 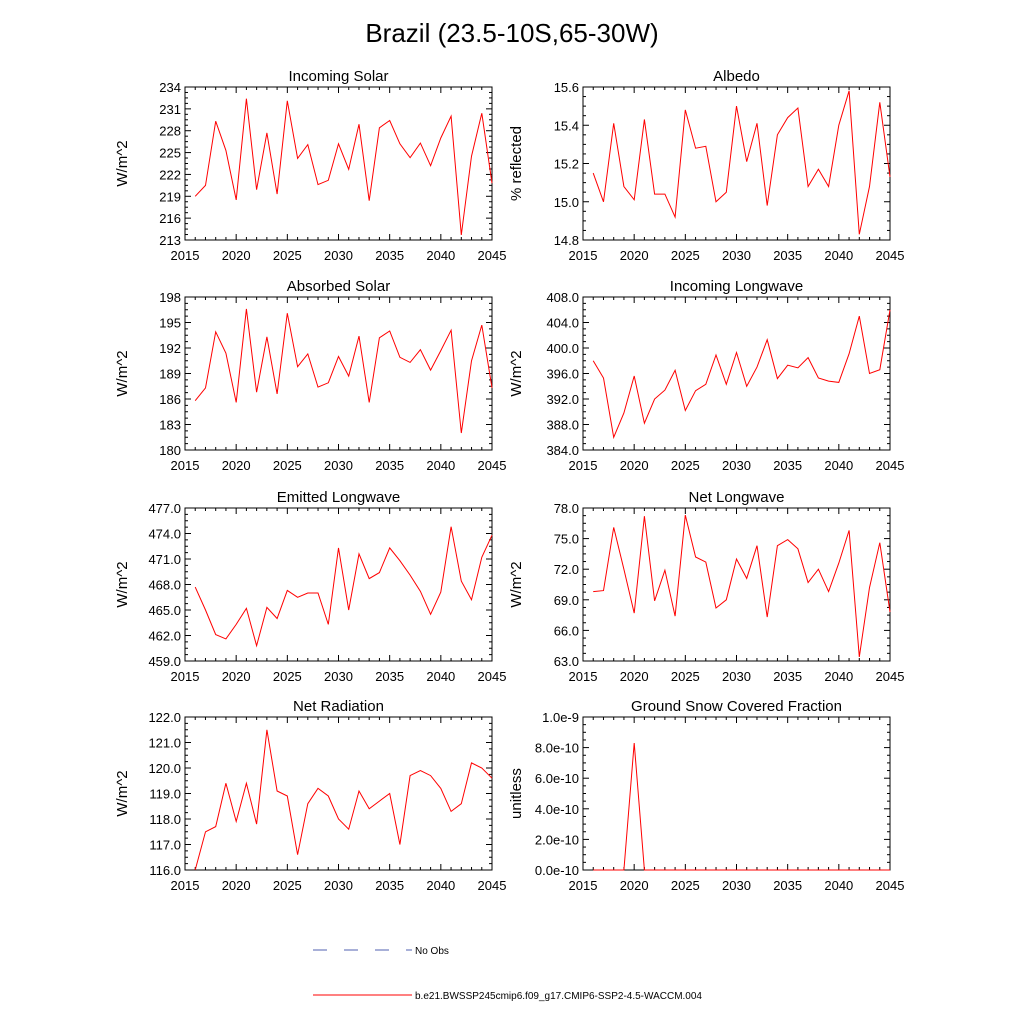 What do you see at coordinates (165, 845) in the screenshot?
I see `y-tick-label: 117.0` at bounding box center [165, 845].